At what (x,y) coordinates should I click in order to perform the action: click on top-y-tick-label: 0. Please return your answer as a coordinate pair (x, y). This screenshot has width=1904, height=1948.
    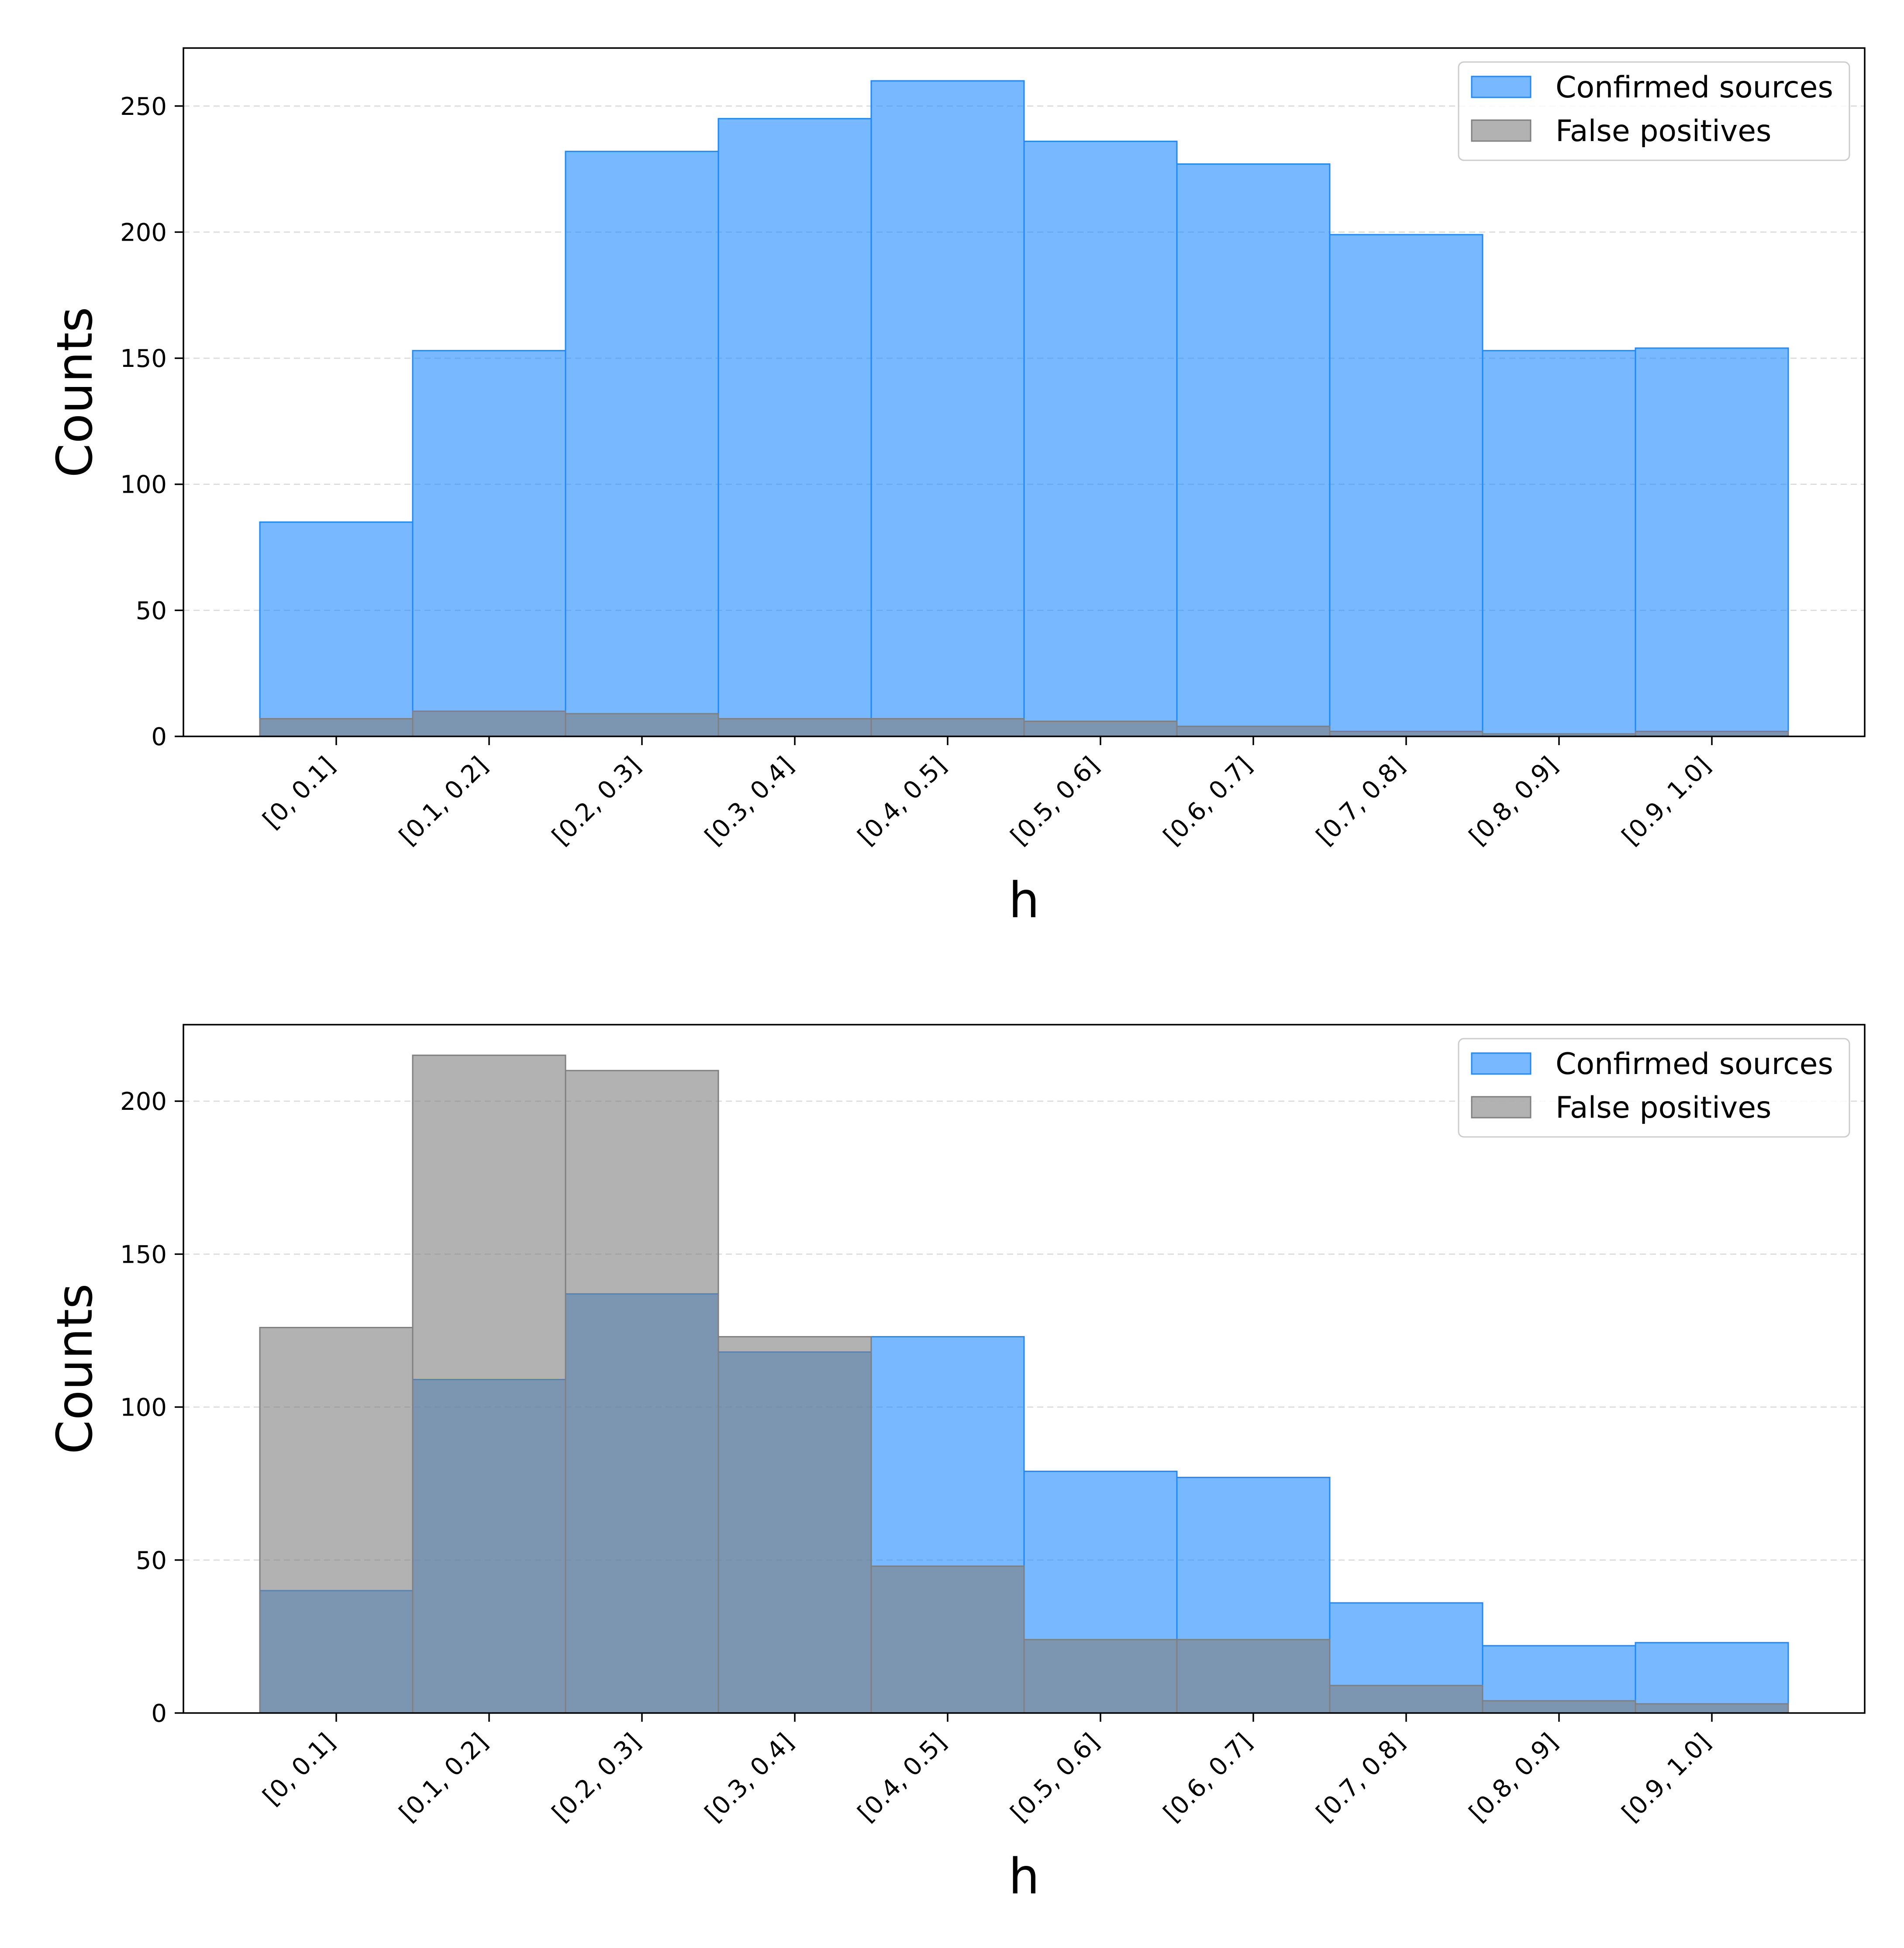
    Looking at the image, I should click on (159, 737).